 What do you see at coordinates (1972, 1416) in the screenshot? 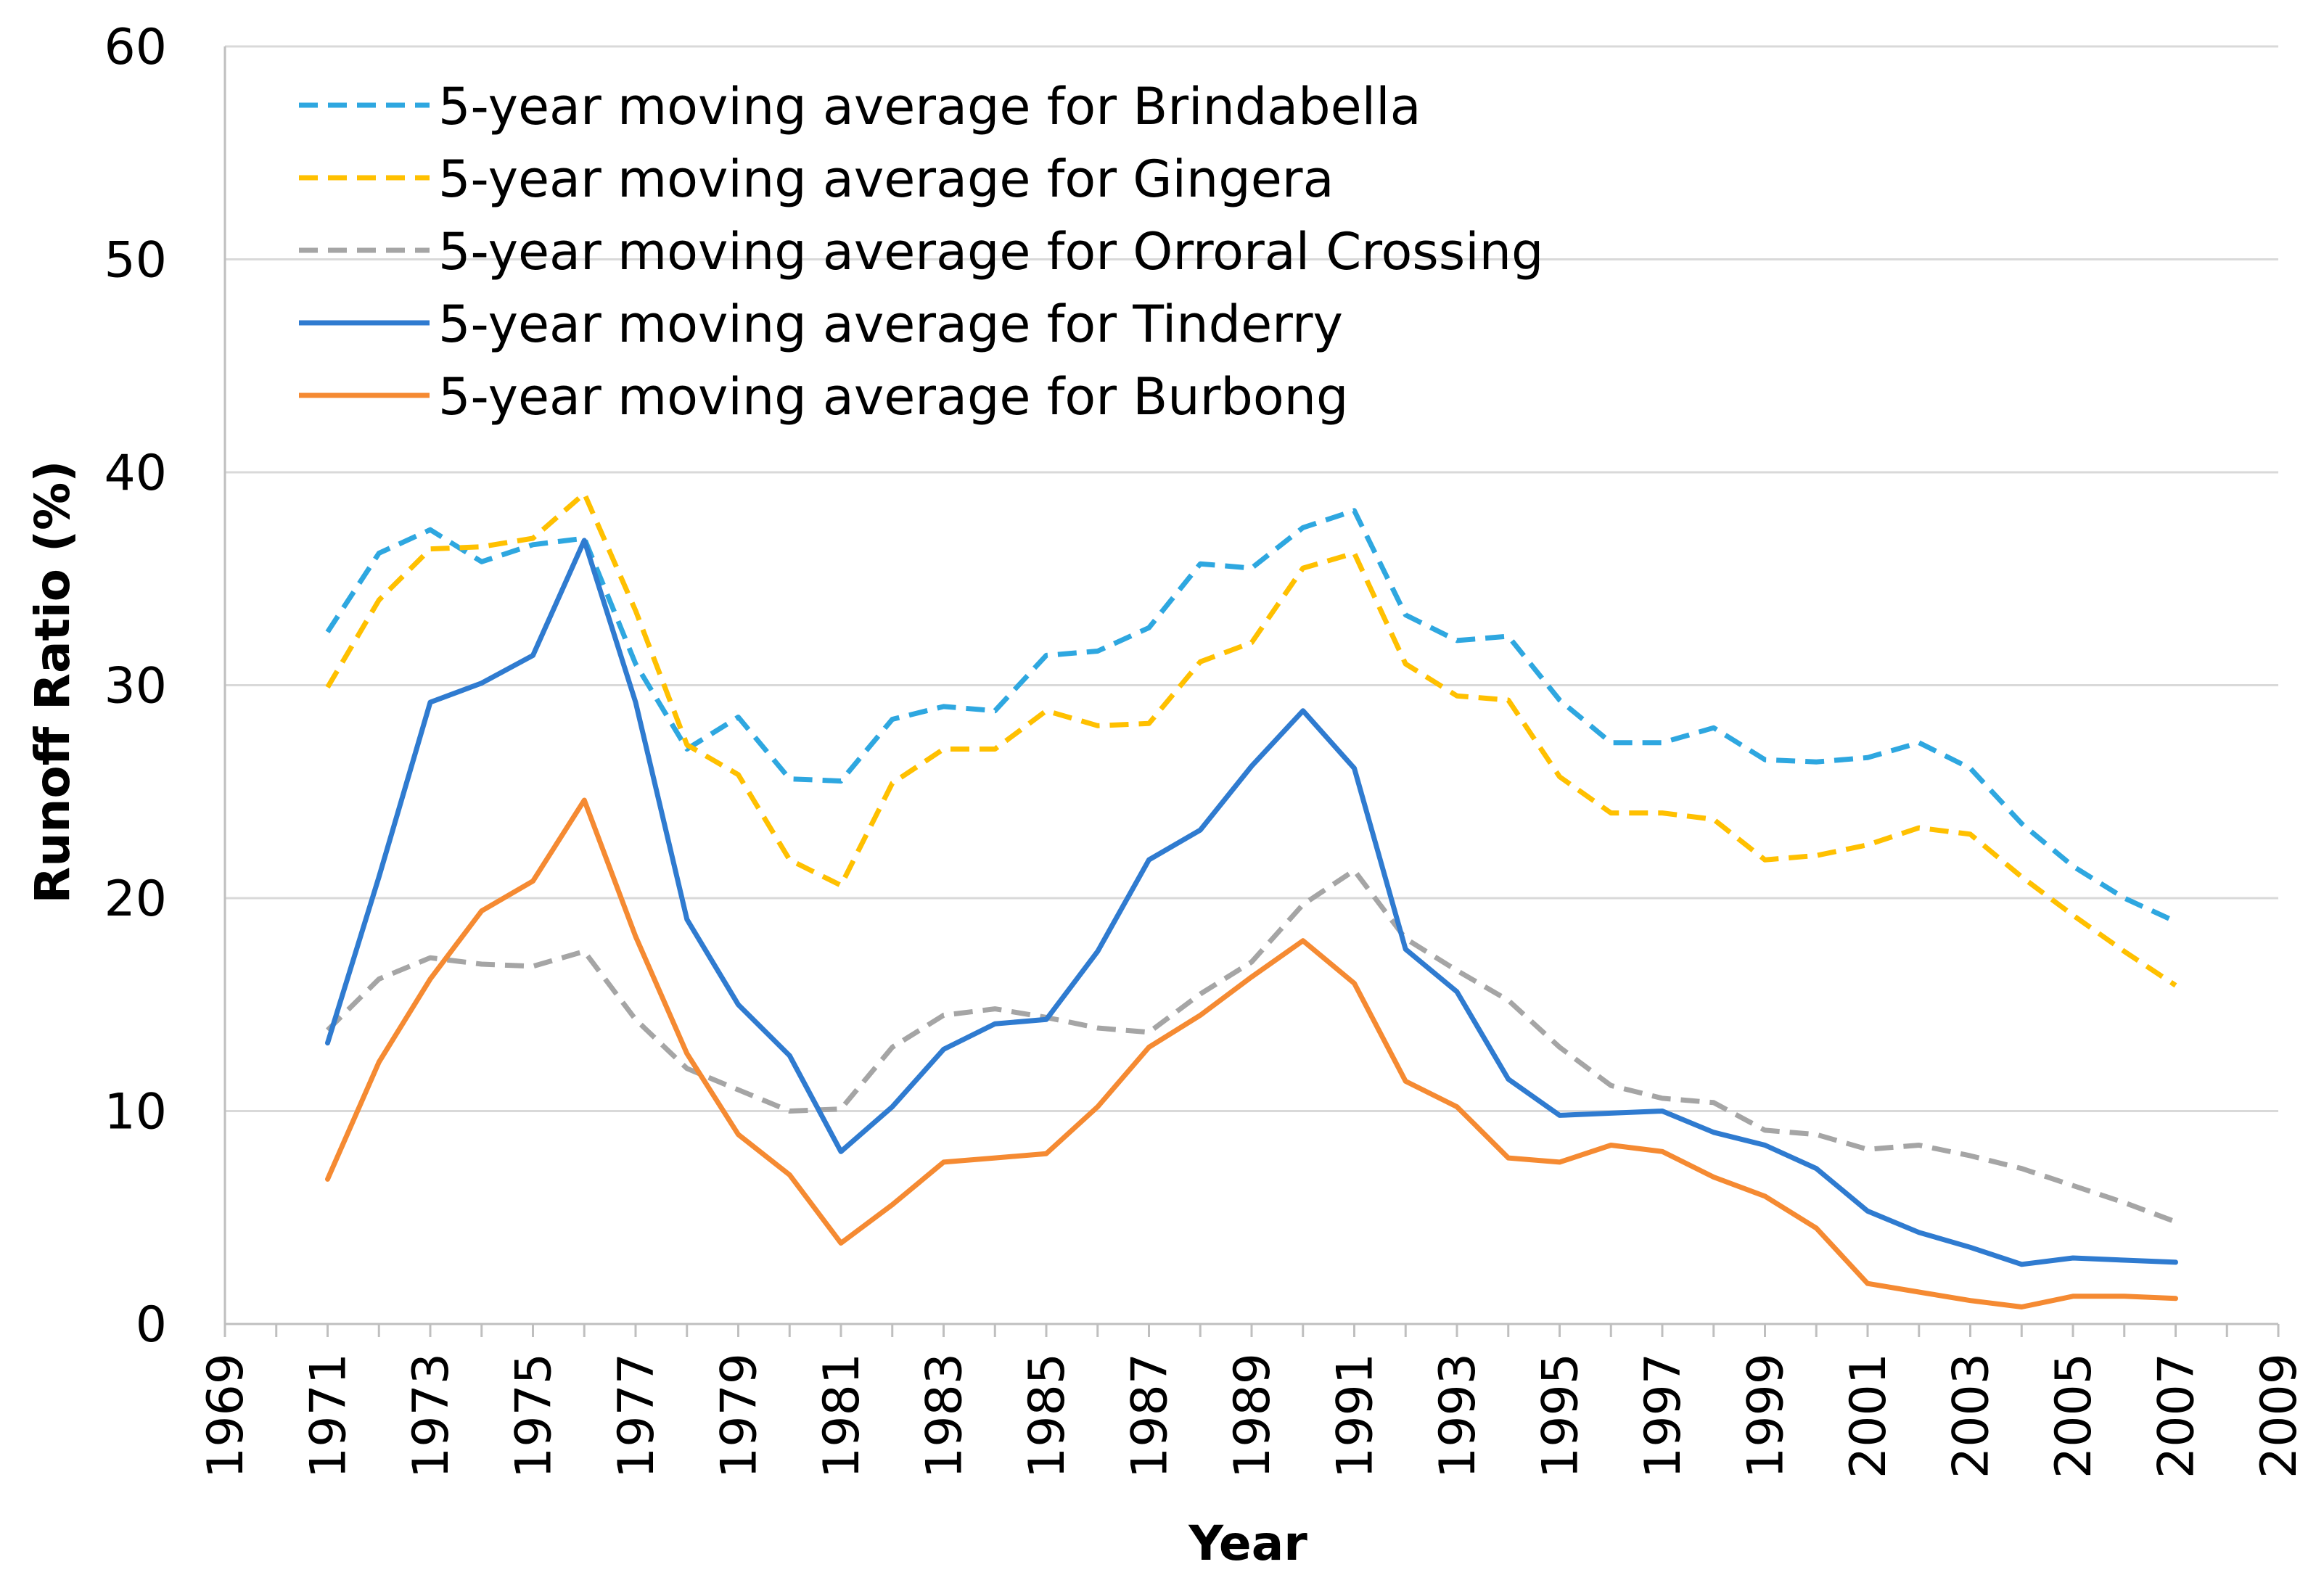
I see `x-tick-label: 2003` at bounding box center [1972, 1416].